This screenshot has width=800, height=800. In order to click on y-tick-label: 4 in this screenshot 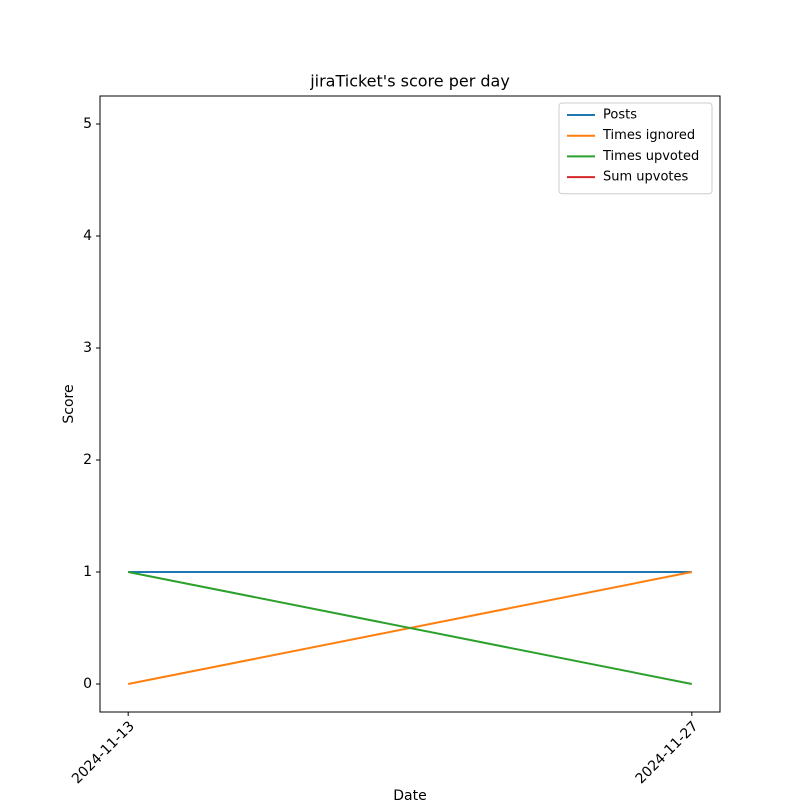, I will do `click(87, 236)`.